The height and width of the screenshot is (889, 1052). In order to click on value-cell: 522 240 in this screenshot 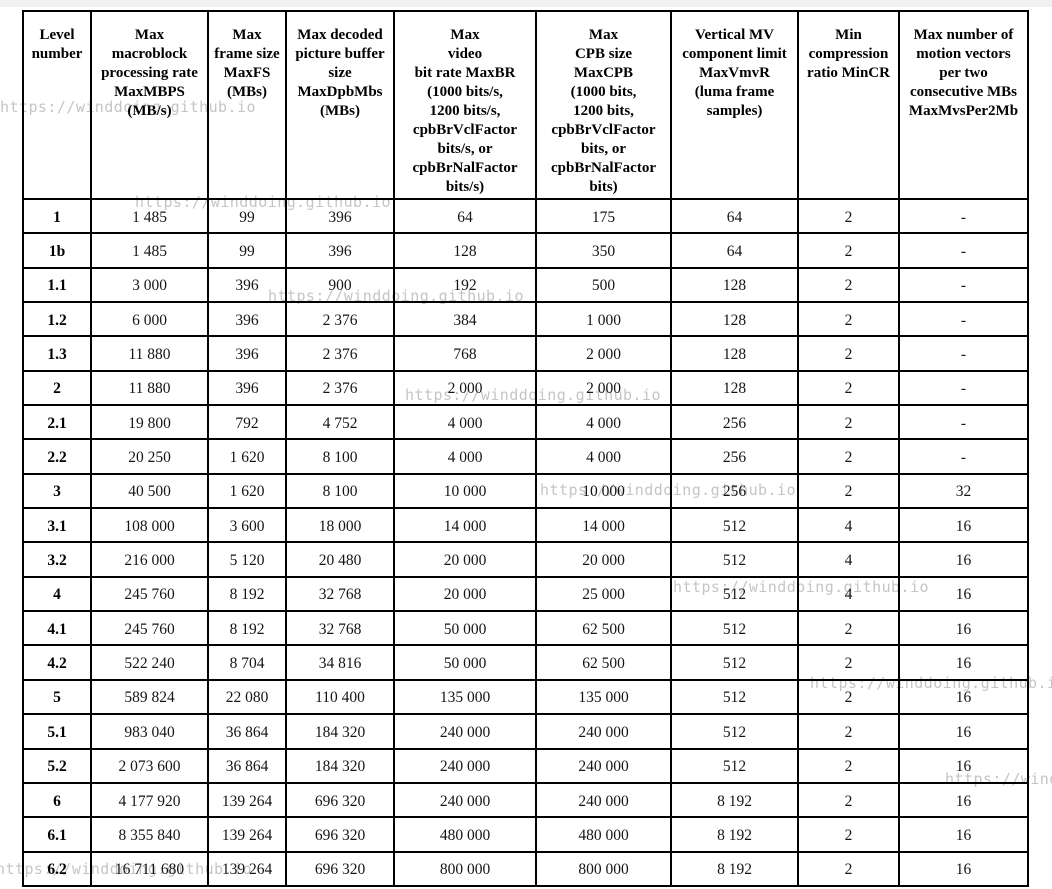, I will do `click(149, 662)`.